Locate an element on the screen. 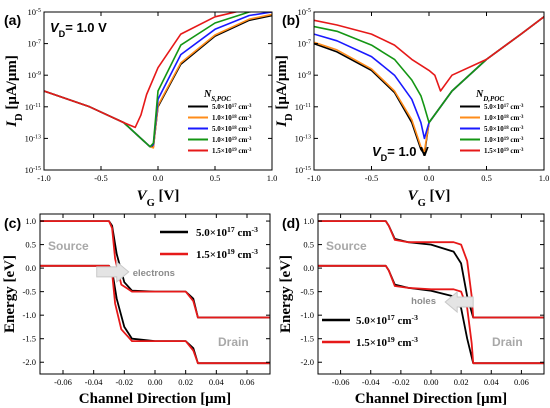 Image resolution: width=550 pixels, height=408 pixels. panel-label: (c) is located at coordinates (12, 223).